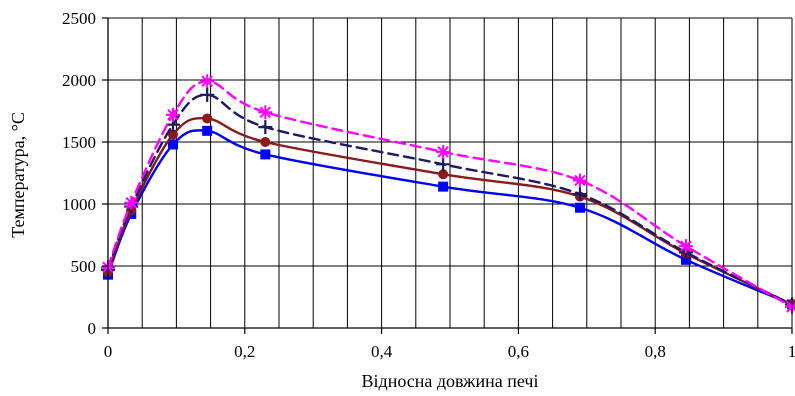 This screenshot has height=396, width=795. I want to click on x-tick-label: 0,8, so click(655, 351).